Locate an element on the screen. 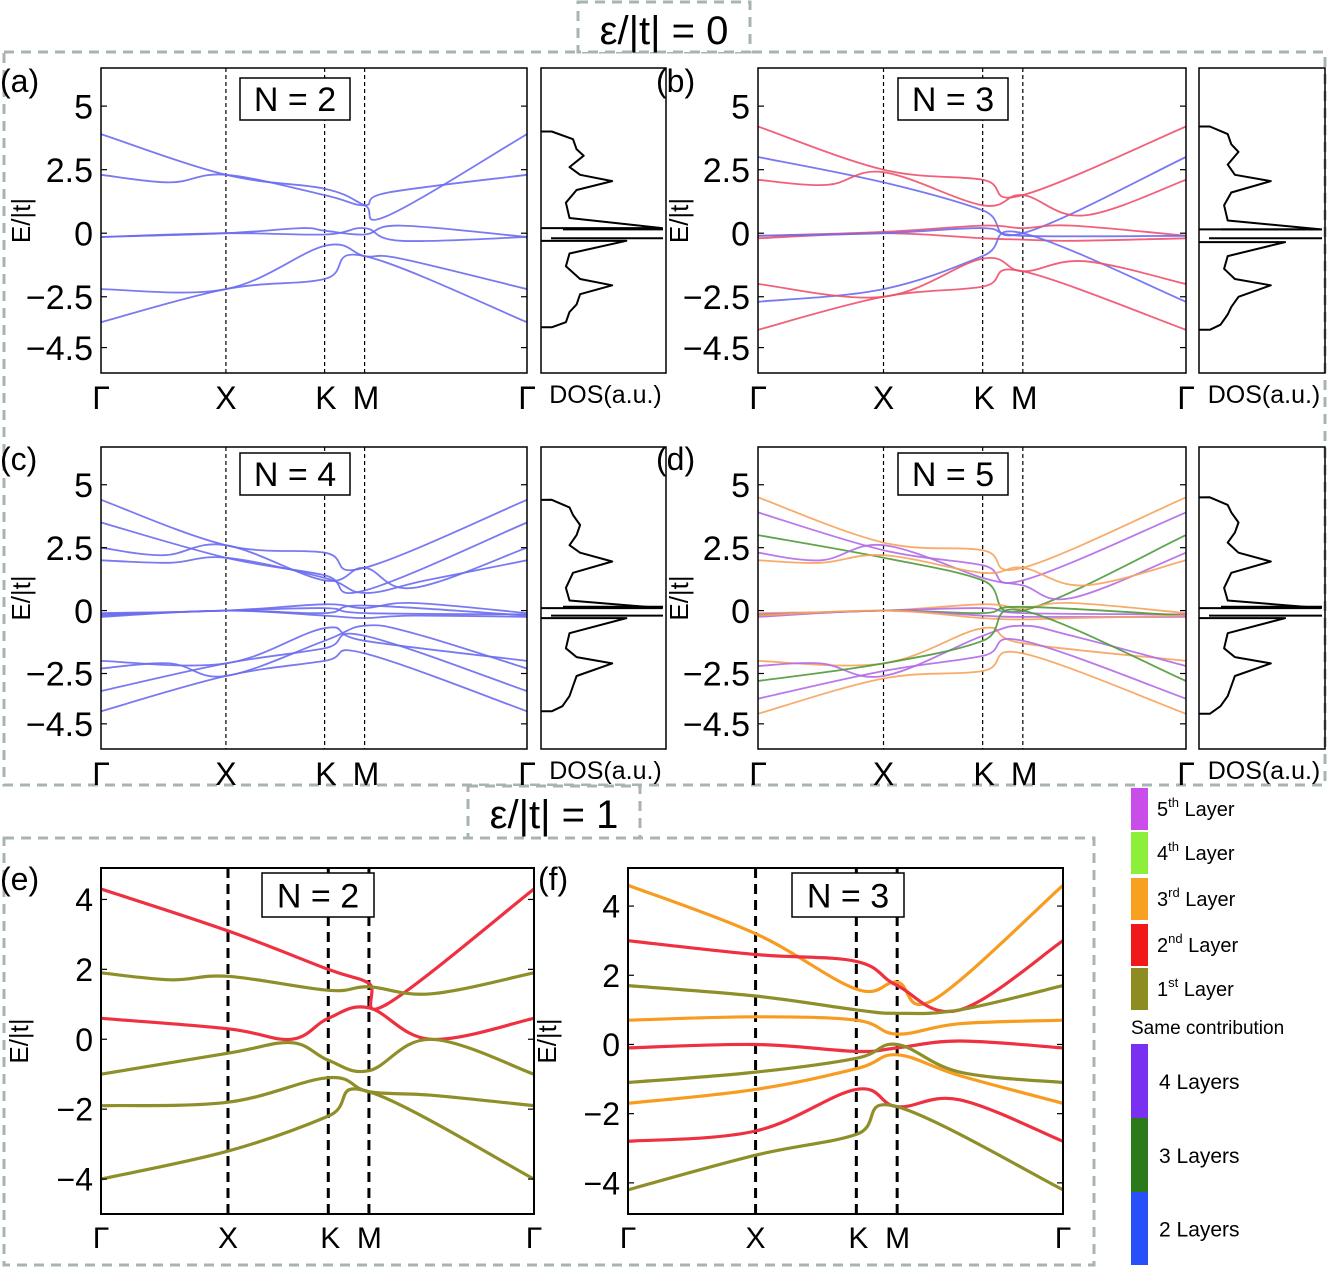 The height and width of the screenshot is (1269, 1329). top-title-box is located at coordinates (664, 27).